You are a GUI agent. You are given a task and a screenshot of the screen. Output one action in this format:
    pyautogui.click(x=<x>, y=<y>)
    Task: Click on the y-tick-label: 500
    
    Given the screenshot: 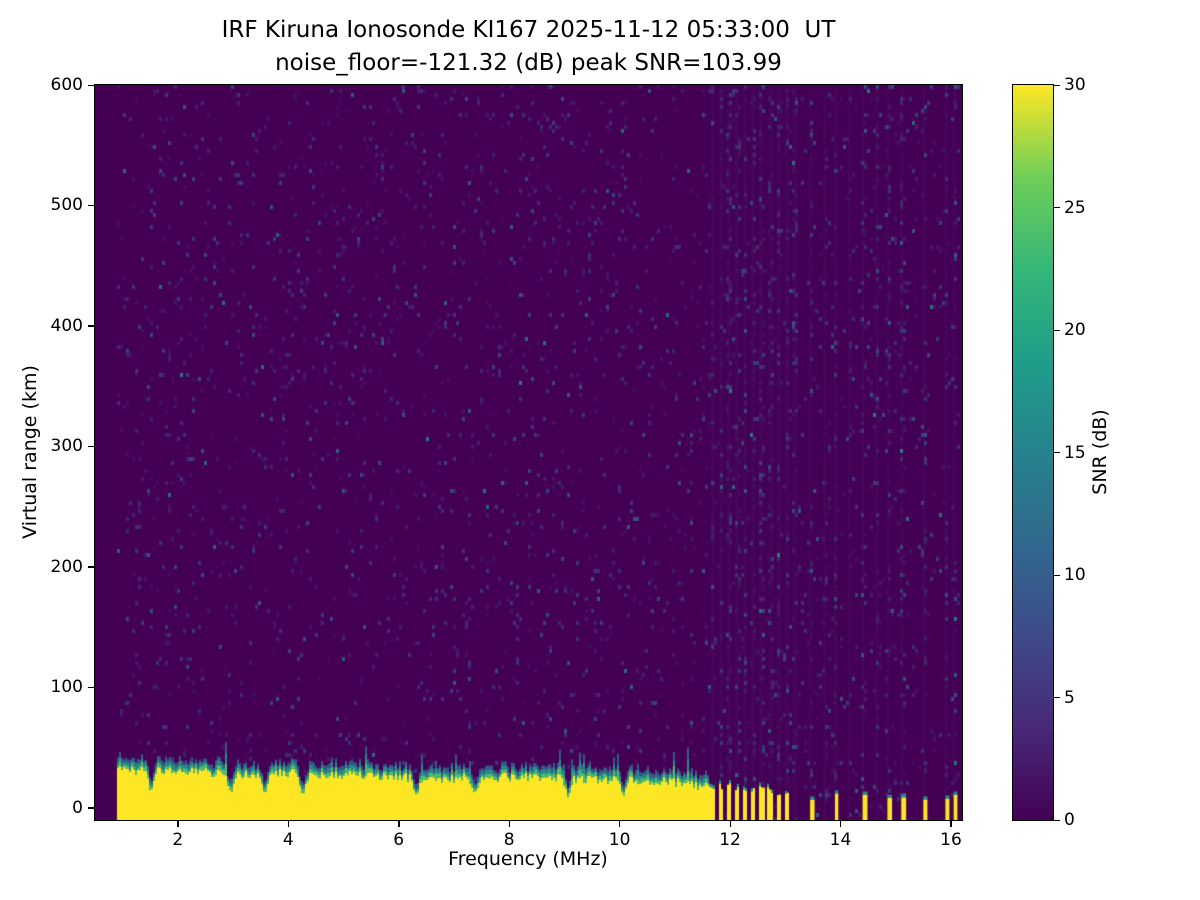 What is the action you would take?
    pyautogui.click(x=66, y=205)
    